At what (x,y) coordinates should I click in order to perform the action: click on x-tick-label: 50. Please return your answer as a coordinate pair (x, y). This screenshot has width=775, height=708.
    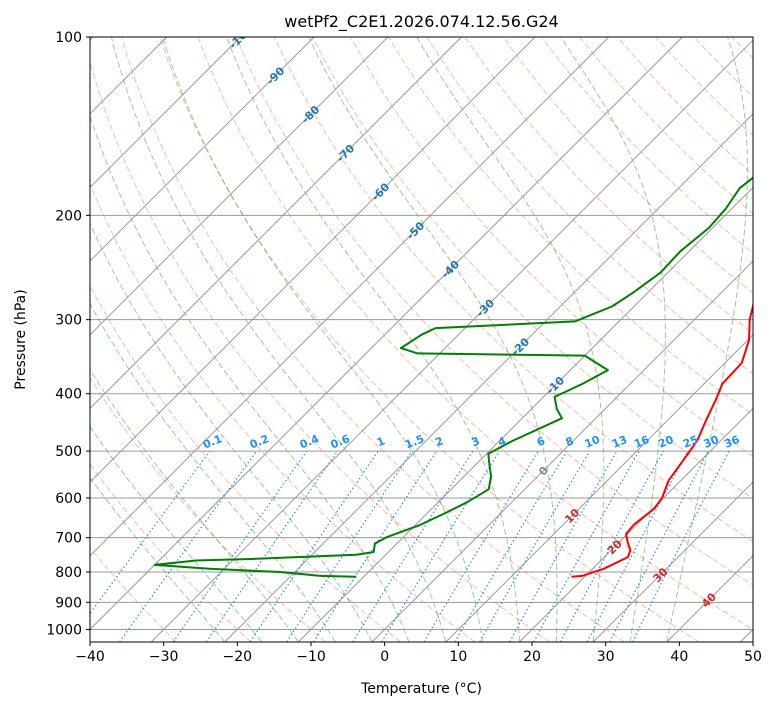
    Looking at the image, I should click on (753, 657).